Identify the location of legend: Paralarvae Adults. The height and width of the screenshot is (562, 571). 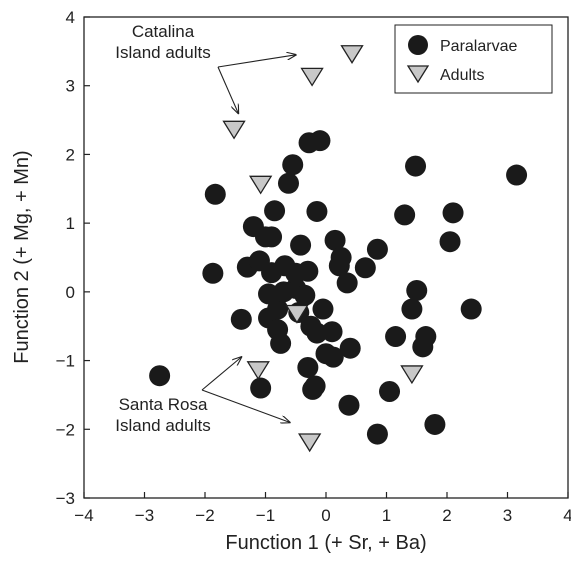
(473, 59).